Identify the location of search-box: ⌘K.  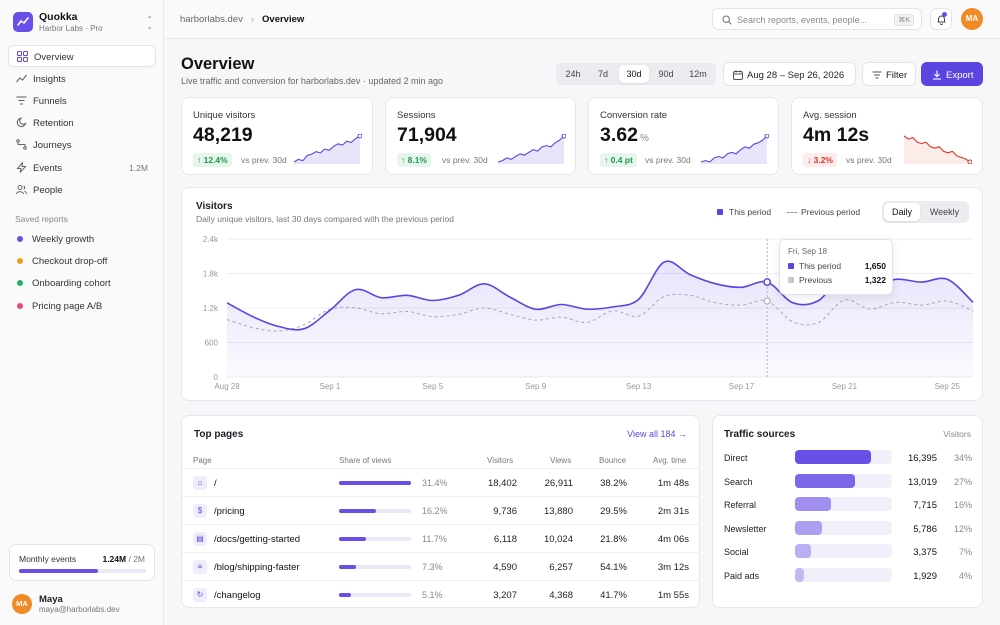
(817, 19).